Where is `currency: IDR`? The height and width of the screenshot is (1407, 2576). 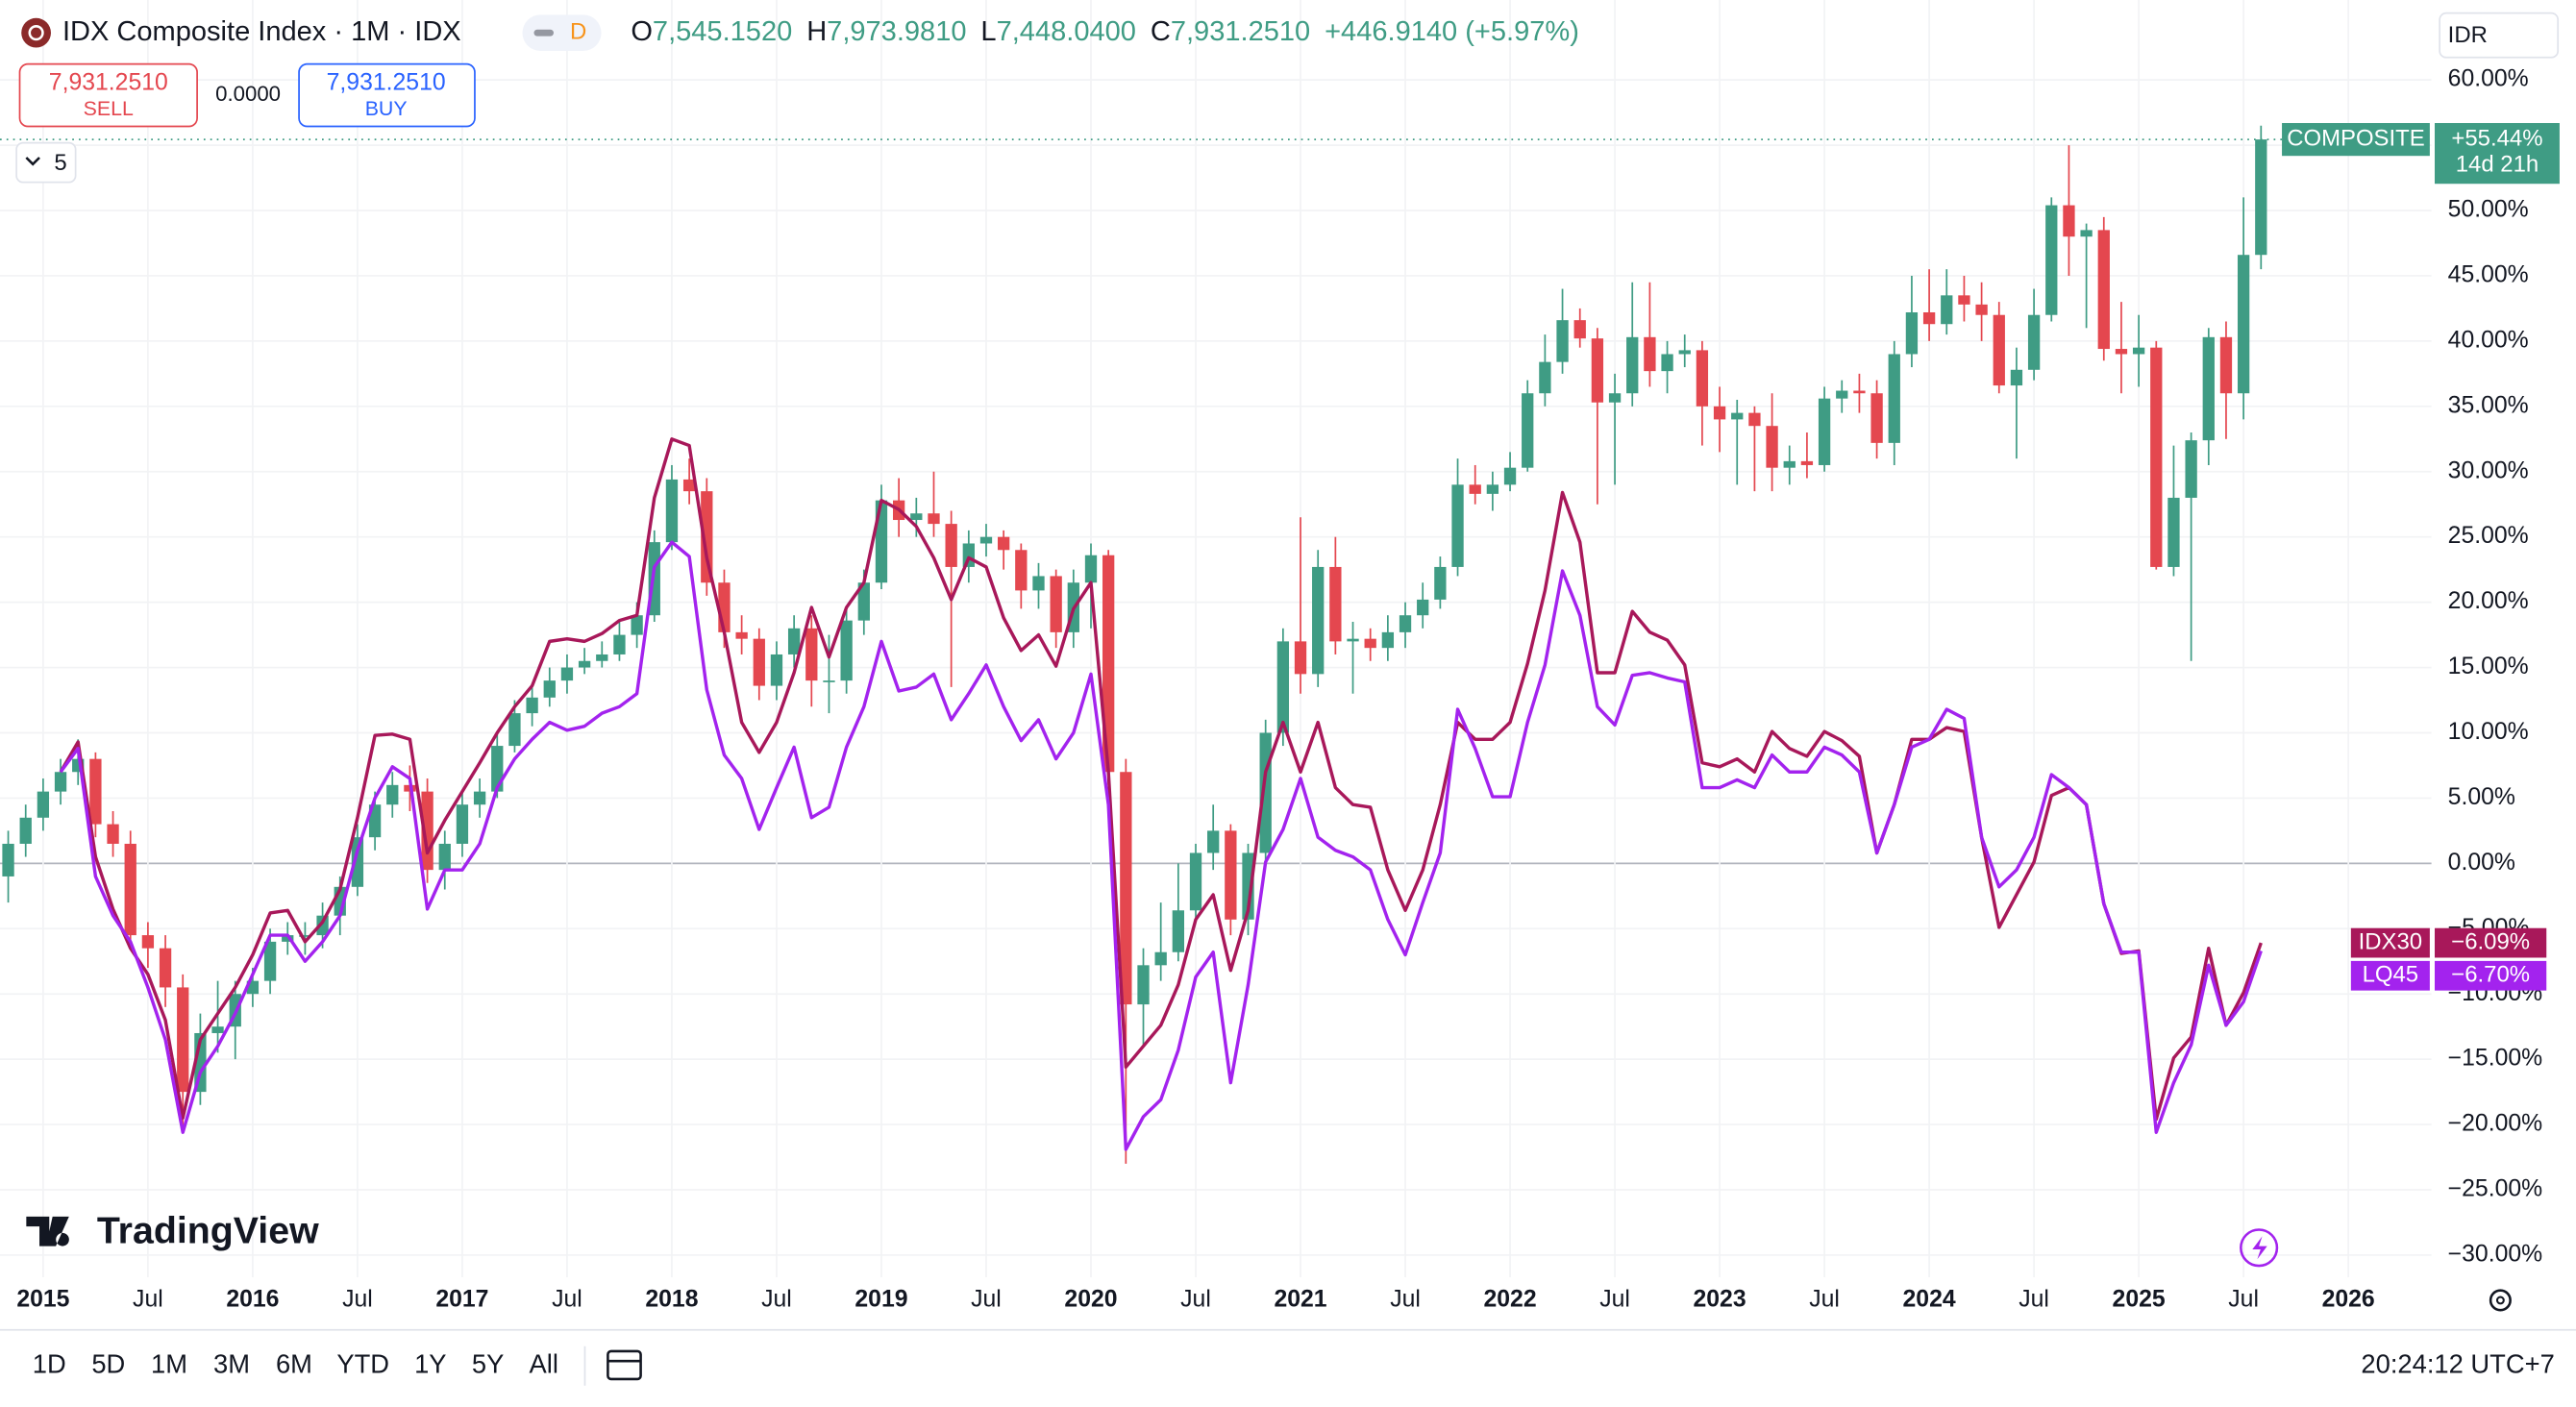 currency: IDR is located at coordinates (2468, 35).